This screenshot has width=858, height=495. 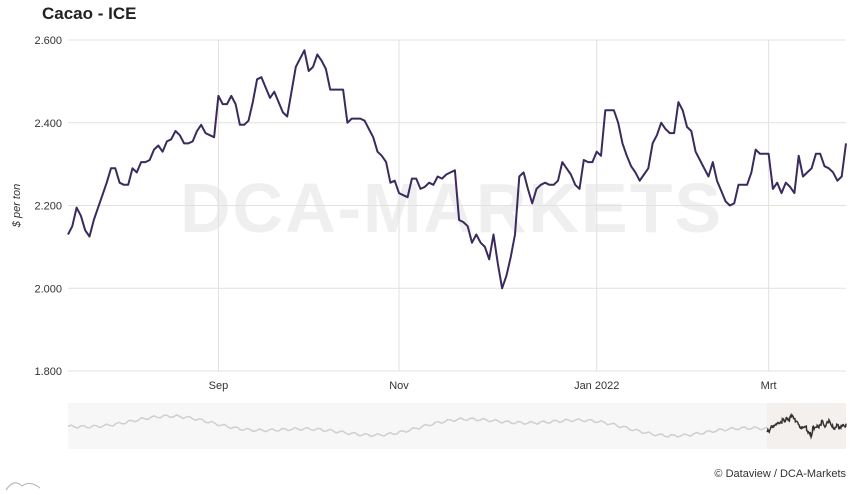 What do you see at coordinates (23, 486) in the screenshot?
I see `logo-icon` at bounding box center [23, 486].